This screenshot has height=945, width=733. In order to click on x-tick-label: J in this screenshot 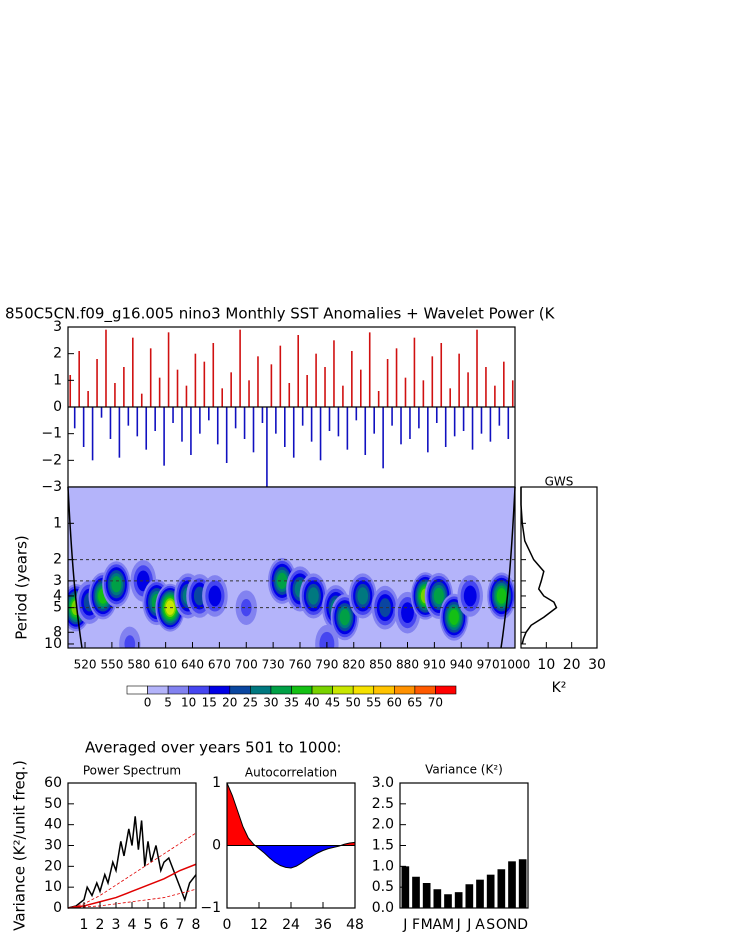, I will do `click(404, 925)`.